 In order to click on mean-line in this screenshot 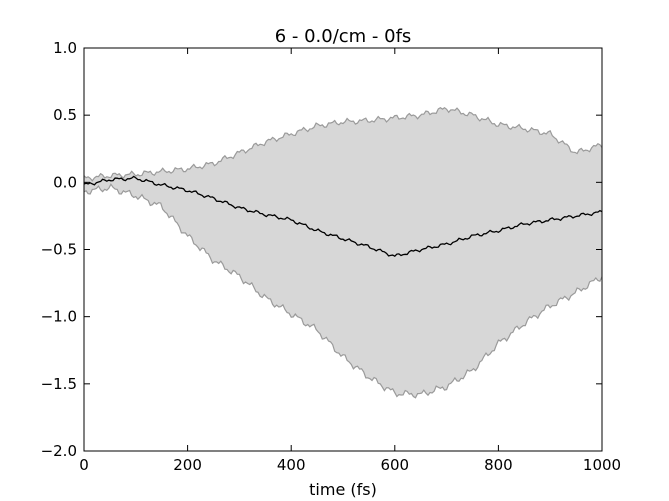, I will do `click(343, 216)`.